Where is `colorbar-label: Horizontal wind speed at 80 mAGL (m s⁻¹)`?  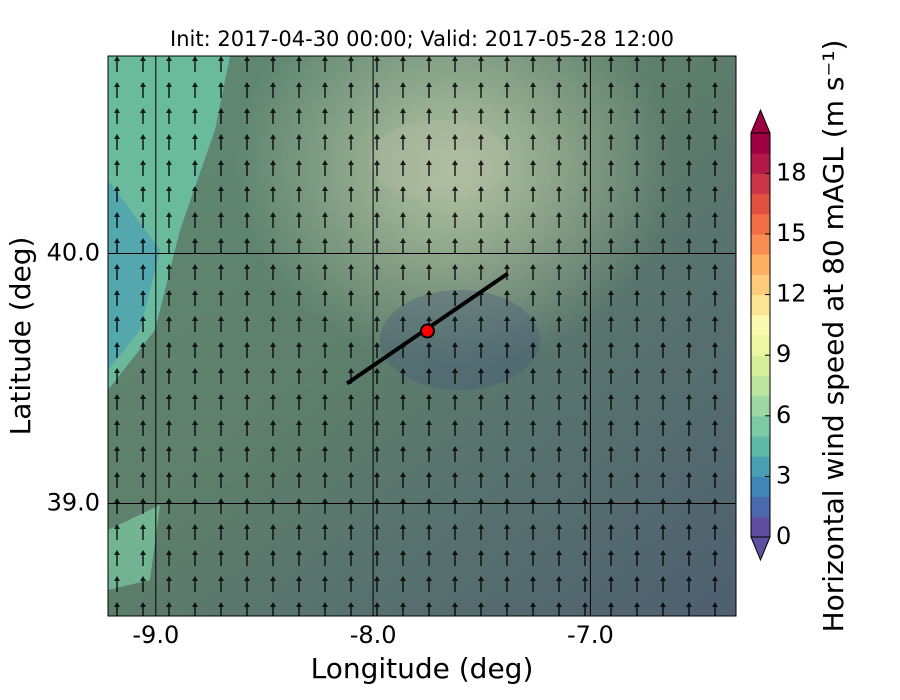 colorbar-label: Horizontal wind speed at 80 mAGL (m s⁻¹) is located at coordinates (833, 336).